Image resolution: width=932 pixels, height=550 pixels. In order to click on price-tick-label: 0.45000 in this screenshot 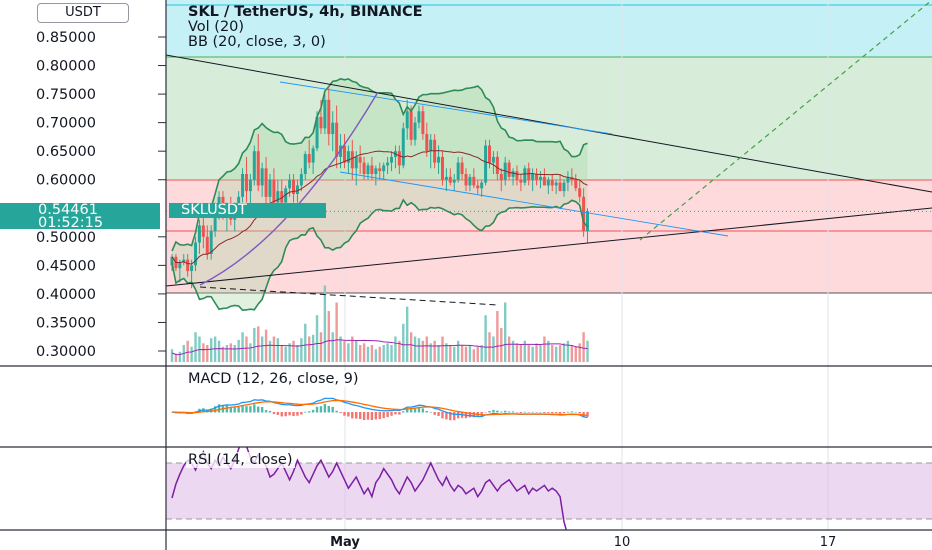, I will do `click(66, 266)`.